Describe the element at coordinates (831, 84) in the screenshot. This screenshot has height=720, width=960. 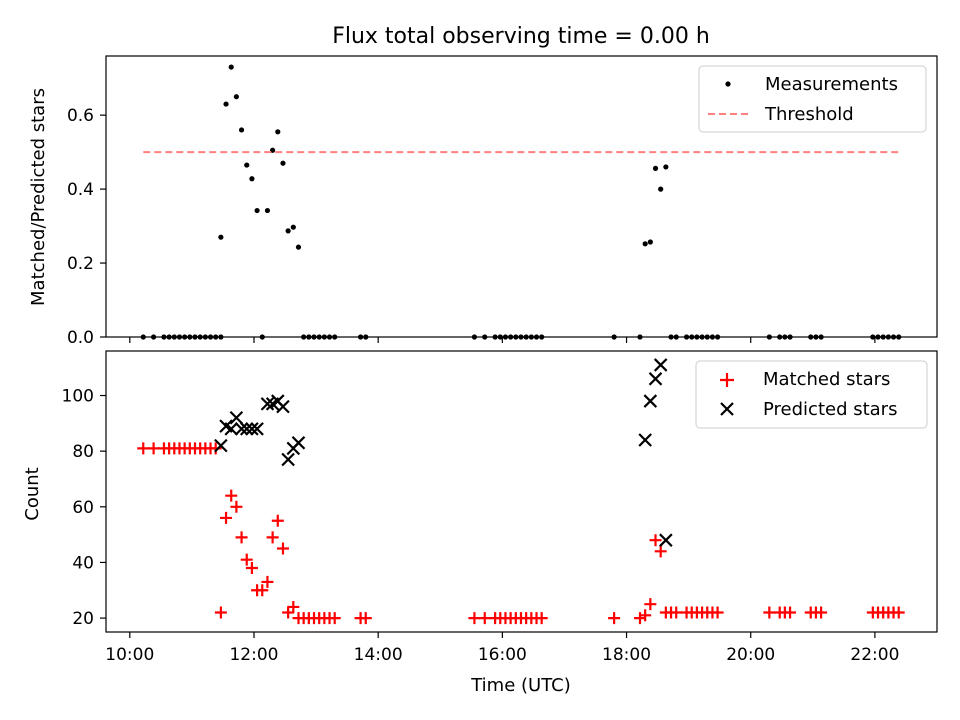
I see `legend-measurements-label: Measurements` at that location.